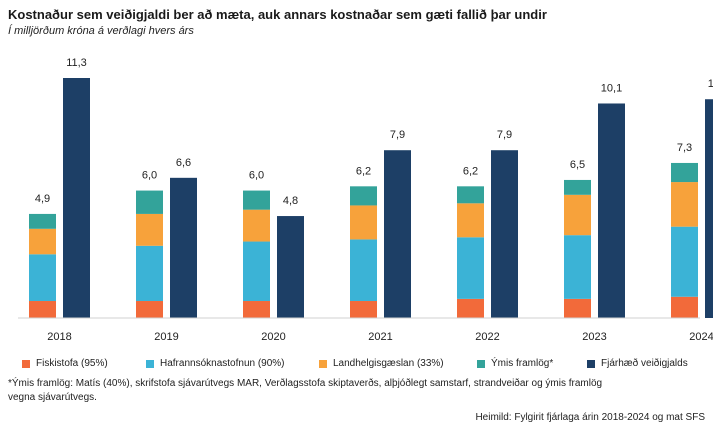 This screenshot has width=713, height=428. I want to click on legend-item-ymis-framlog: Ýmis framlög*, so click(515, 363).